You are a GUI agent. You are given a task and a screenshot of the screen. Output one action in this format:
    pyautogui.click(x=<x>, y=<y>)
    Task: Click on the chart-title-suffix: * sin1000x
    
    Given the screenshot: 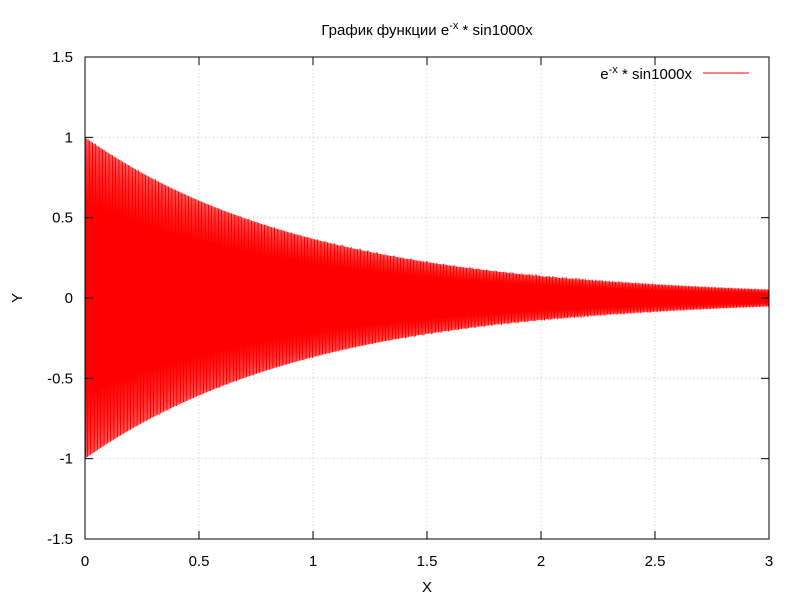 What is the action you would take?
    pyautogui.click(x=495, y=30)
    